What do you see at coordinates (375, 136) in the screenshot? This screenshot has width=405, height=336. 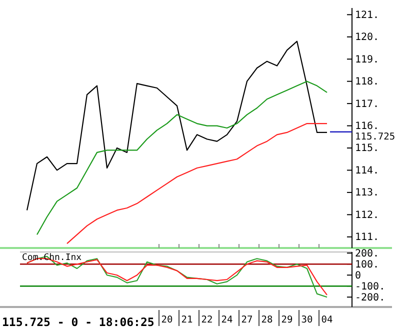 I see `ref-line-label: 115.725` at bounding box center [375, 136].